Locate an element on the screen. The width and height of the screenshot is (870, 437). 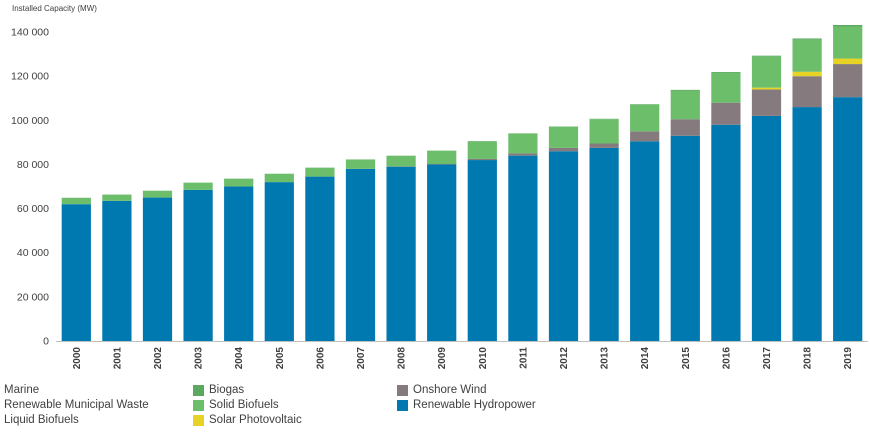
x-tick-label: 2012 is located at coordinates (564, 358).